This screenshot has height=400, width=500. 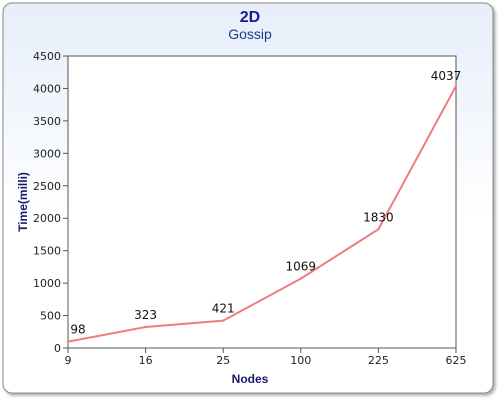 I want to click on y-axis: 0 500 1000 1500 2000 2500 3000 3500 4000 4500, so click(x=50, y=202).